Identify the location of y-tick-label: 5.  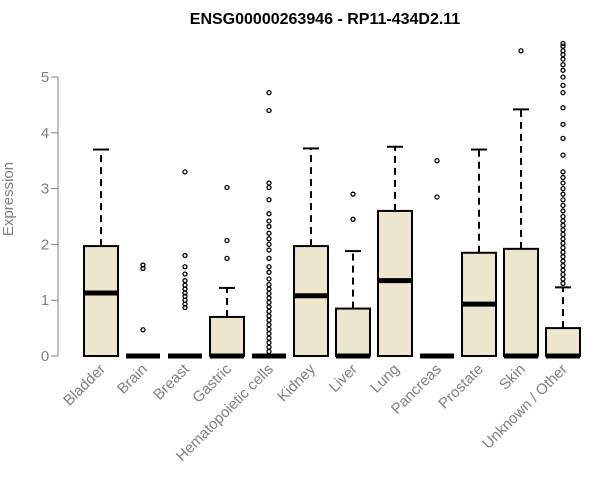
(45, 77).